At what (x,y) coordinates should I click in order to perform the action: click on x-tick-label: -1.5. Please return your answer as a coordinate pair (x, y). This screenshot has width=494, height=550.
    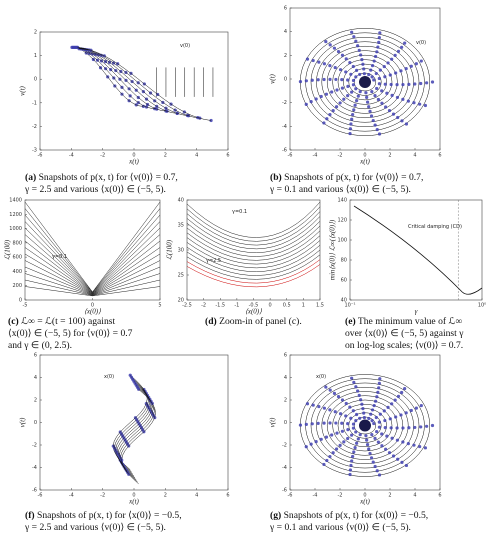
    Looking at the image, I should click on (220, 306).